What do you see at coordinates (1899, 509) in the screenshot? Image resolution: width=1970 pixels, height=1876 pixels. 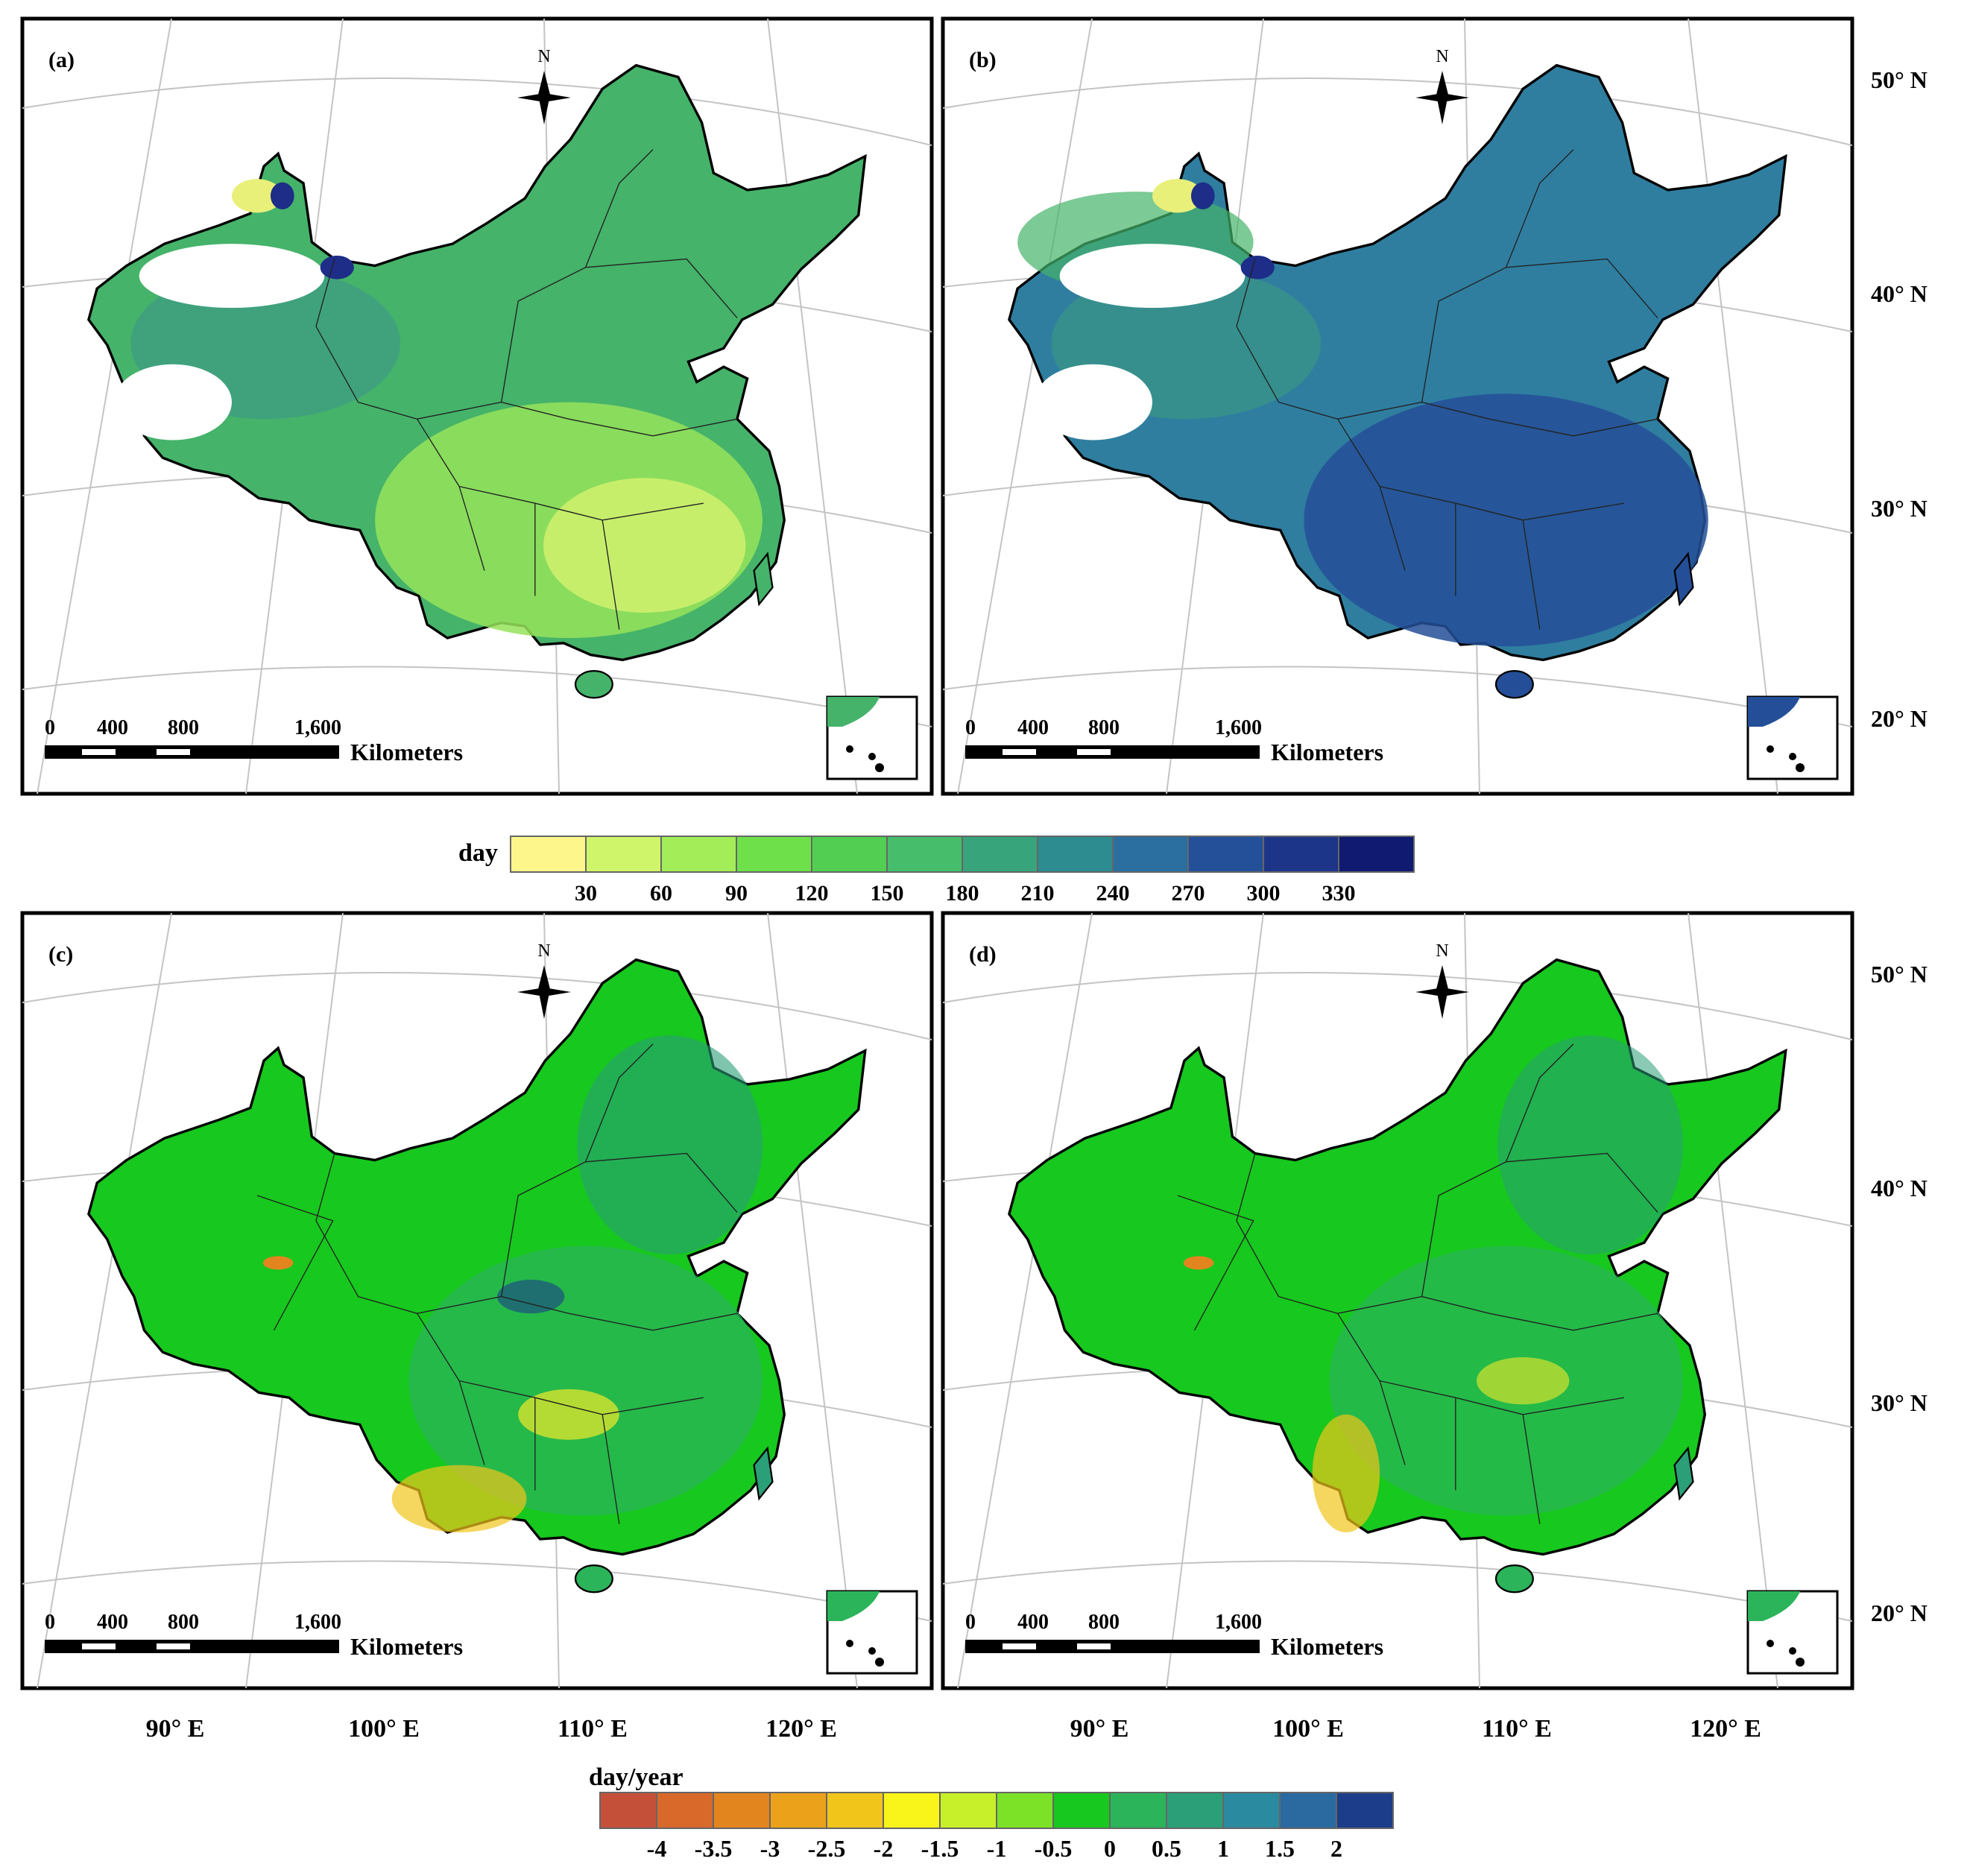 I see `lat-label: 30° N` at bounding box center [1899, 509].